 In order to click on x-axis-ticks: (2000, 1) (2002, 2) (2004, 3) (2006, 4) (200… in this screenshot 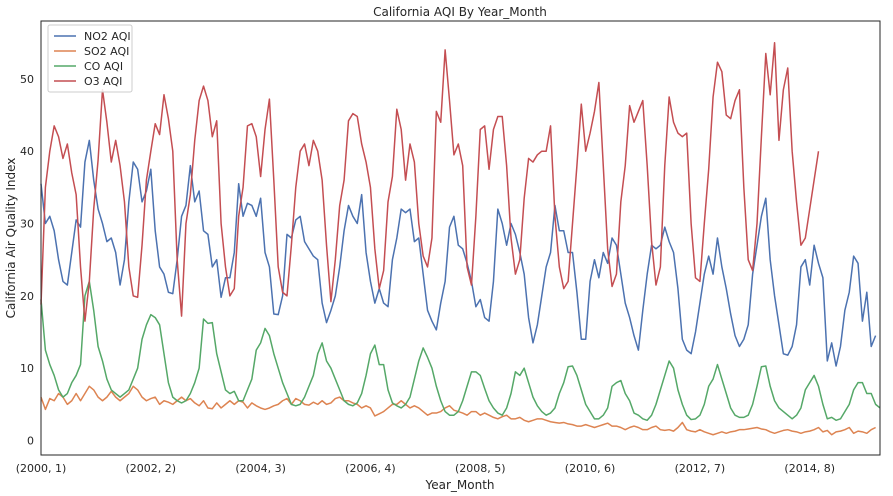, I will do `click(425, 468)`.